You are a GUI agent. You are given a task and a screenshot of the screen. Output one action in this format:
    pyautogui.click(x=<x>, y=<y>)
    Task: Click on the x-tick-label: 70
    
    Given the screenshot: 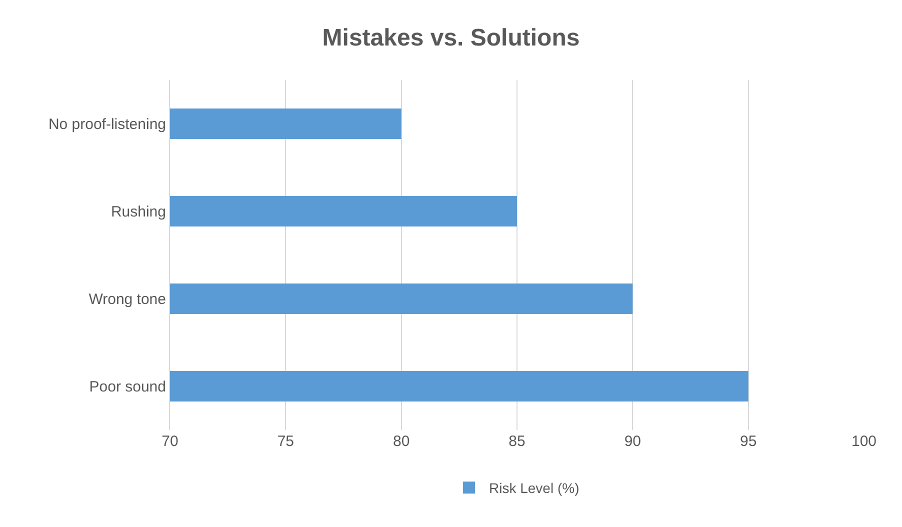 What is the action you would take?
    pyautogui.click(x=170, y=441)
    